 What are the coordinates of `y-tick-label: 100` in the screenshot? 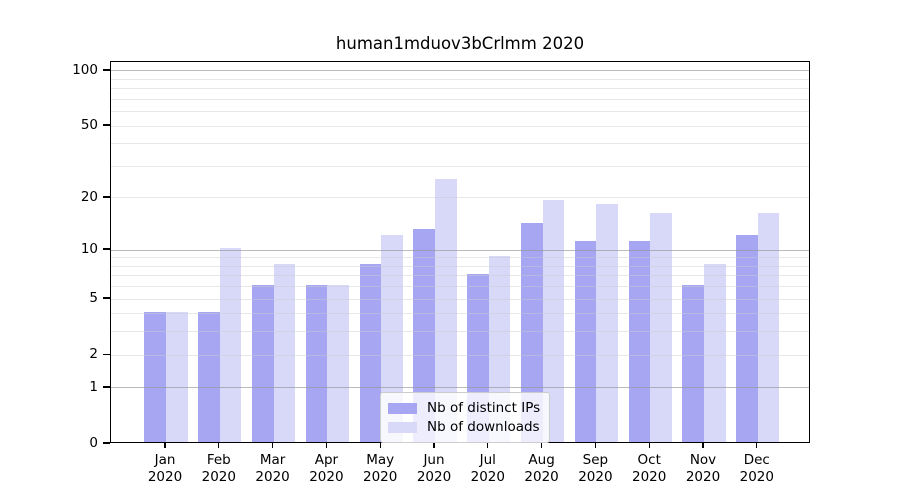 It's located at (85, 69).